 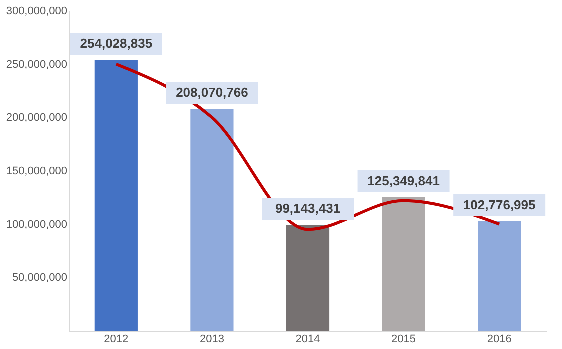 I want to click on x-tick-label: 2012, so click(x=116, y=340).